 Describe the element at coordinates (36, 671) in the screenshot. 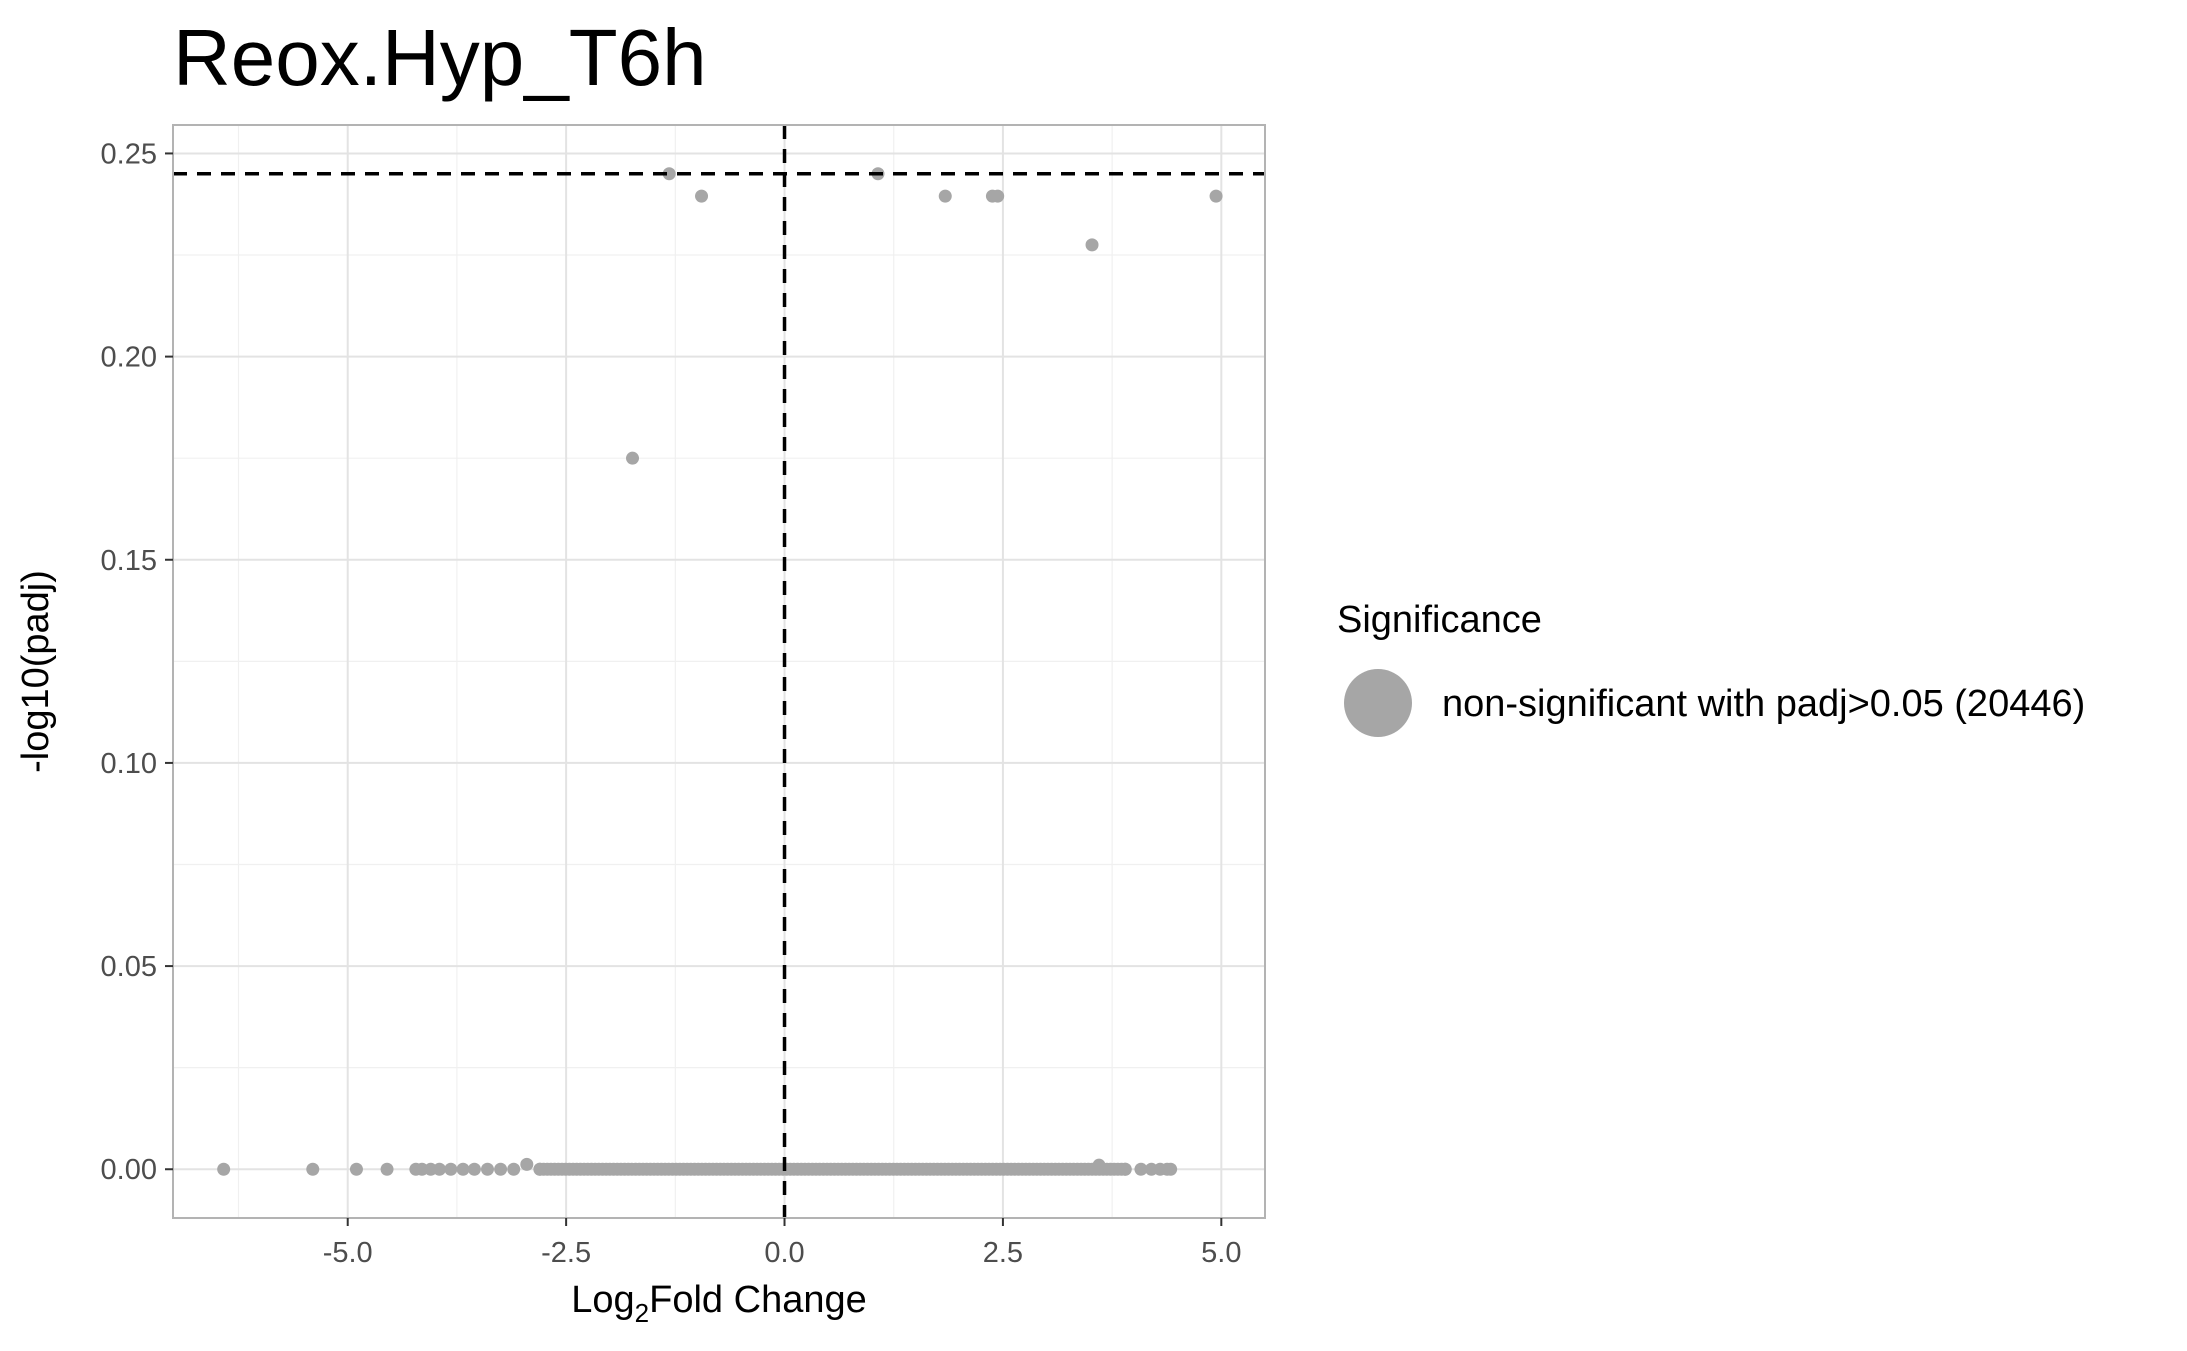

I see `y-axis-title: -log10(padj)` at that location.